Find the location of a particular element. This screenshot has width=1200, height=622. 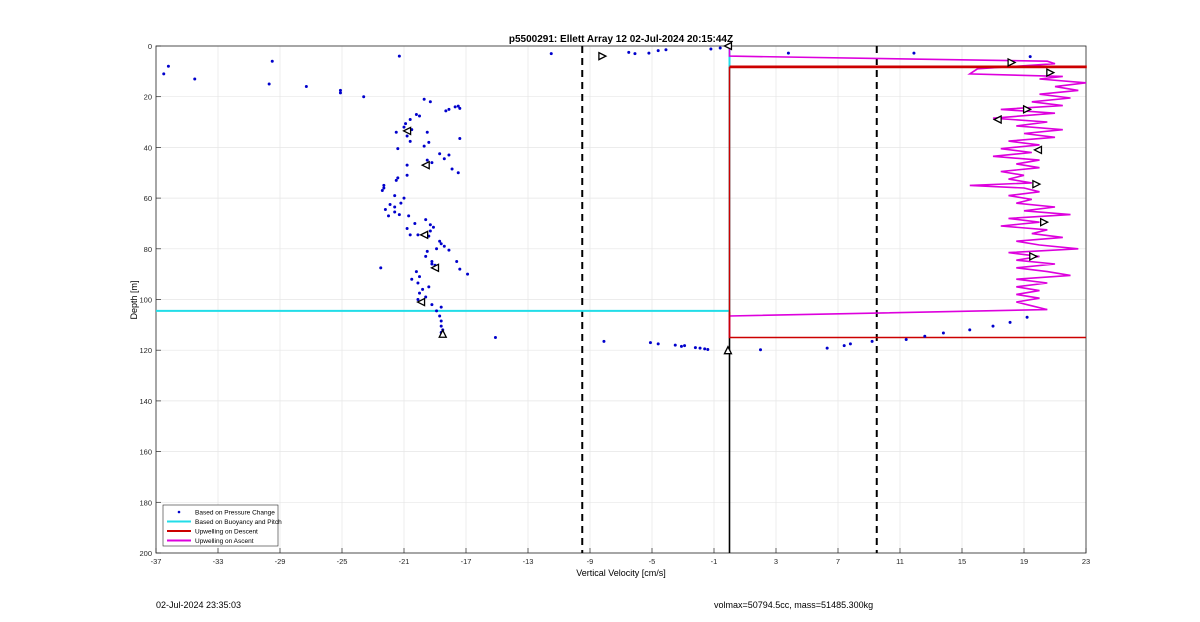

y-tick-label: 20 is located at coordinates (148, 97).